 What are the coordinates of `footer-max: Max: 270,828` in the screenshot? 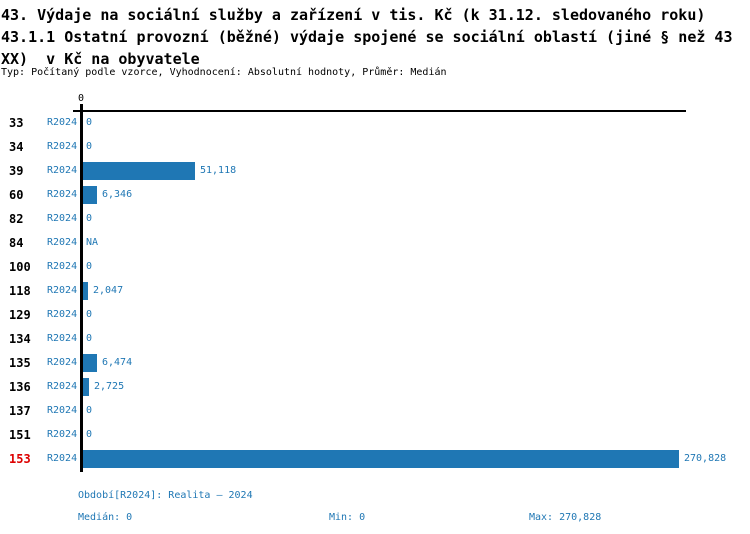 It's located at (565, 517).